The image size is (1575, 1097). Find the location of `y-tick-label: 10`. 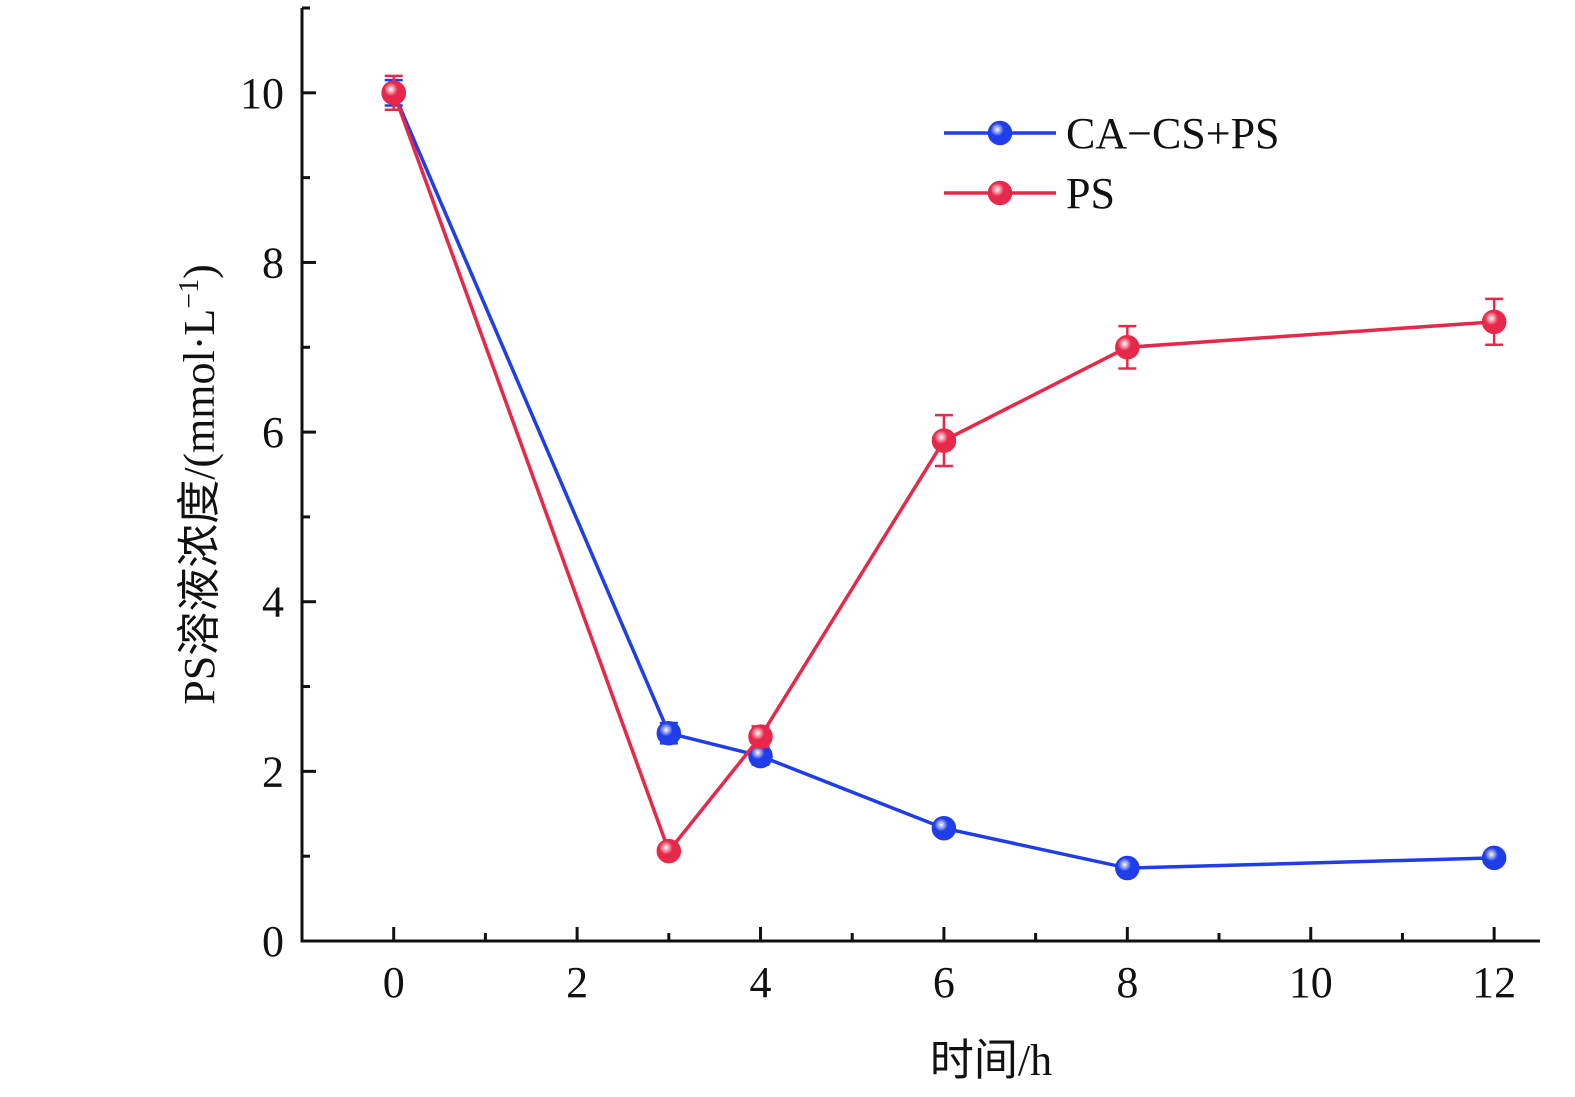

y-tick-label: 10 is located at coordinates (262, 93).